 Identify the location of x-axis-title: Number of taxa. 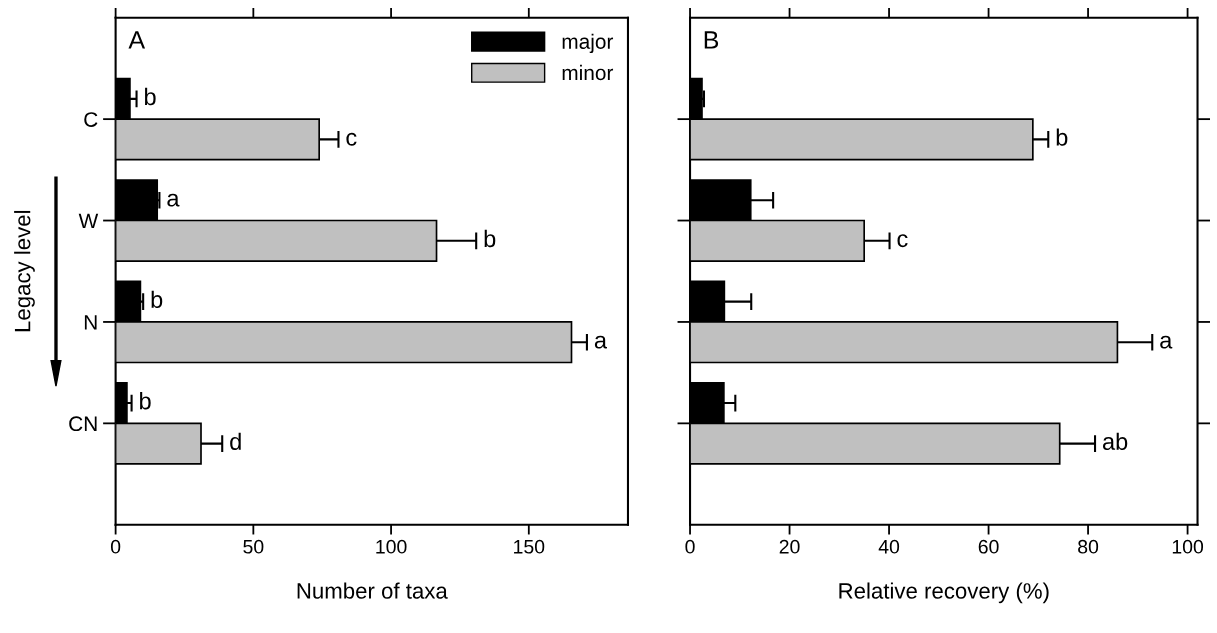
(372, 590).